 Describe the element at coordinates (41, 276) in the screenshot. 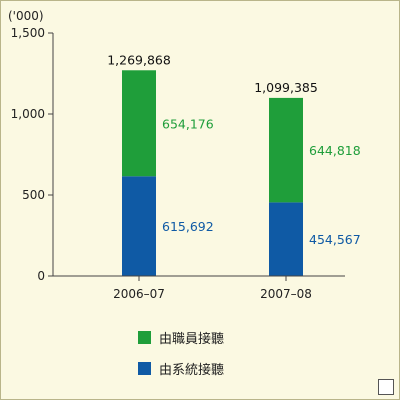

I see `y-tick-label: 0` at that location.